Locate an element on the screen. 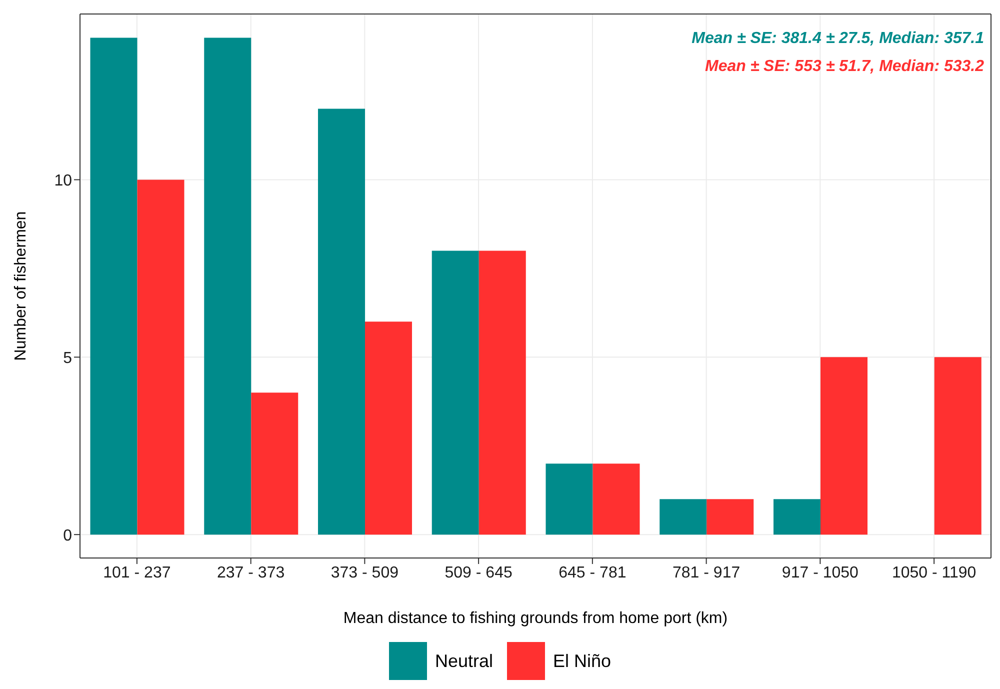  x-tick-label: 781 - 917 is located at coordinates (706, 573).